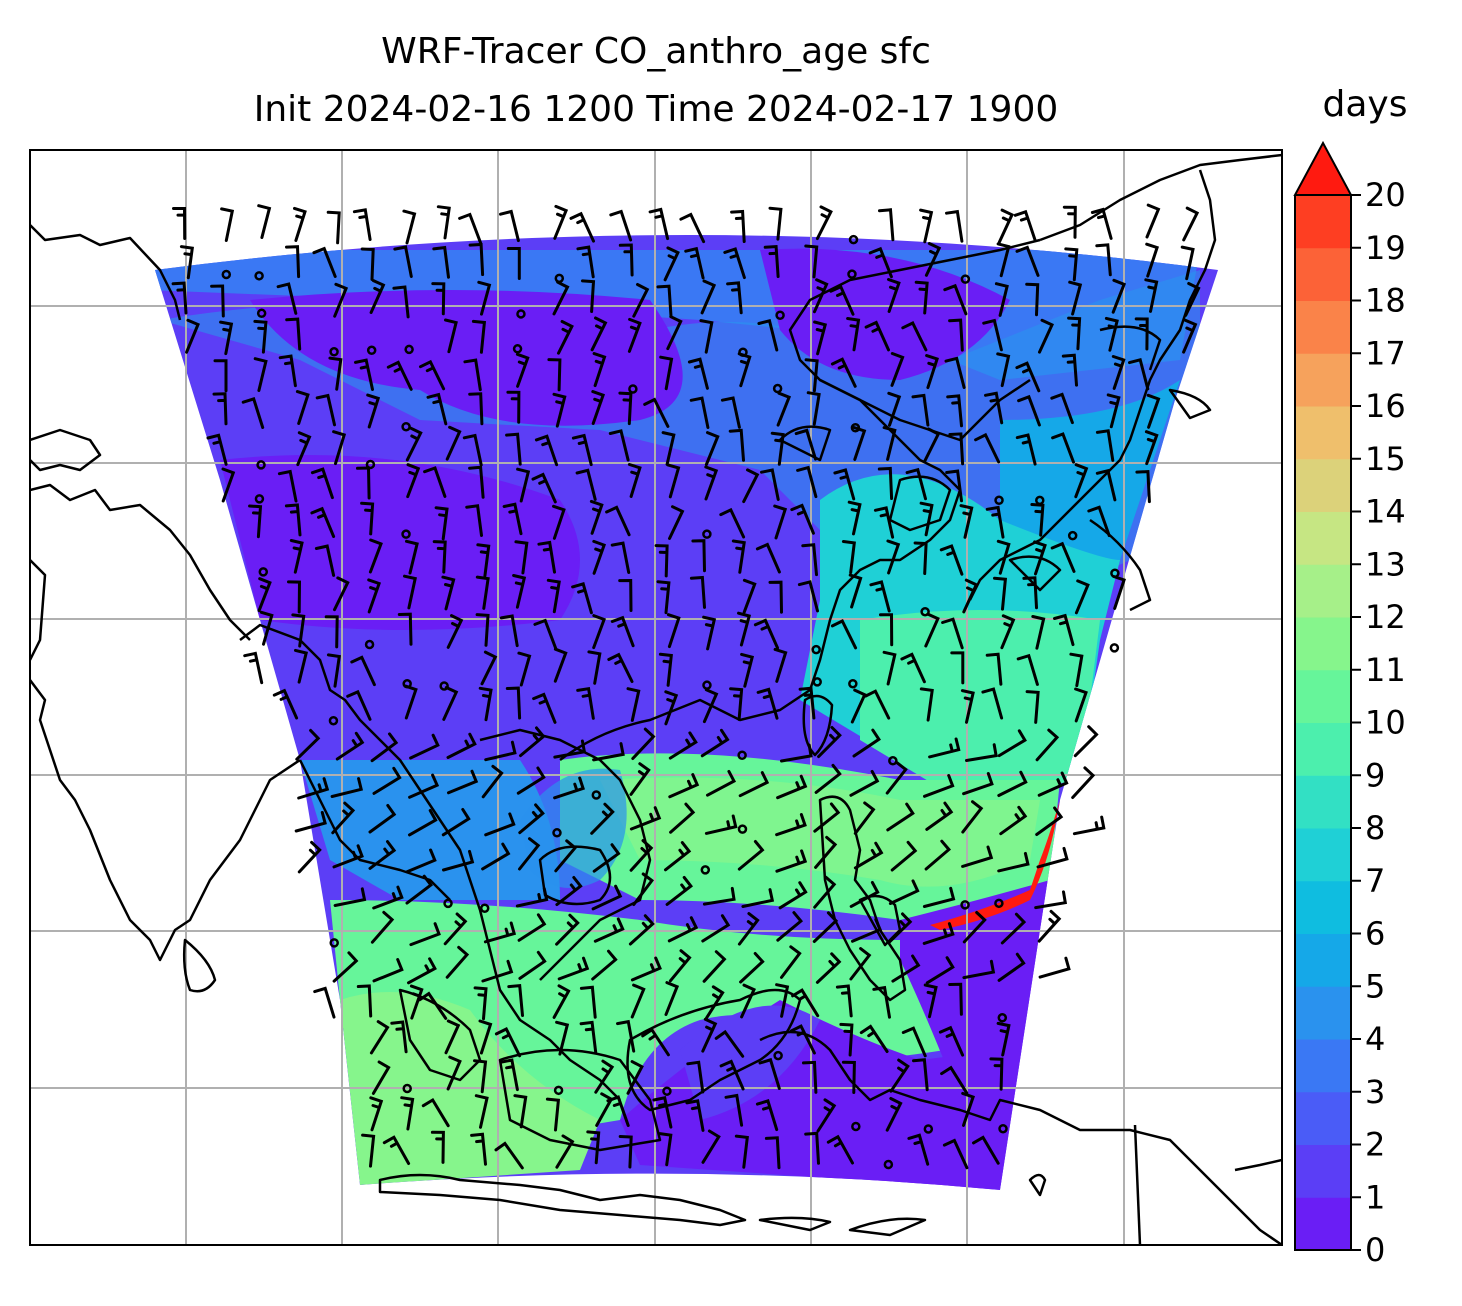 This screenshot has width=1462, height=1306. Describe the element at coordinates (1365, 104) in the screenshot. I see `colorbar-label: days` at that location.